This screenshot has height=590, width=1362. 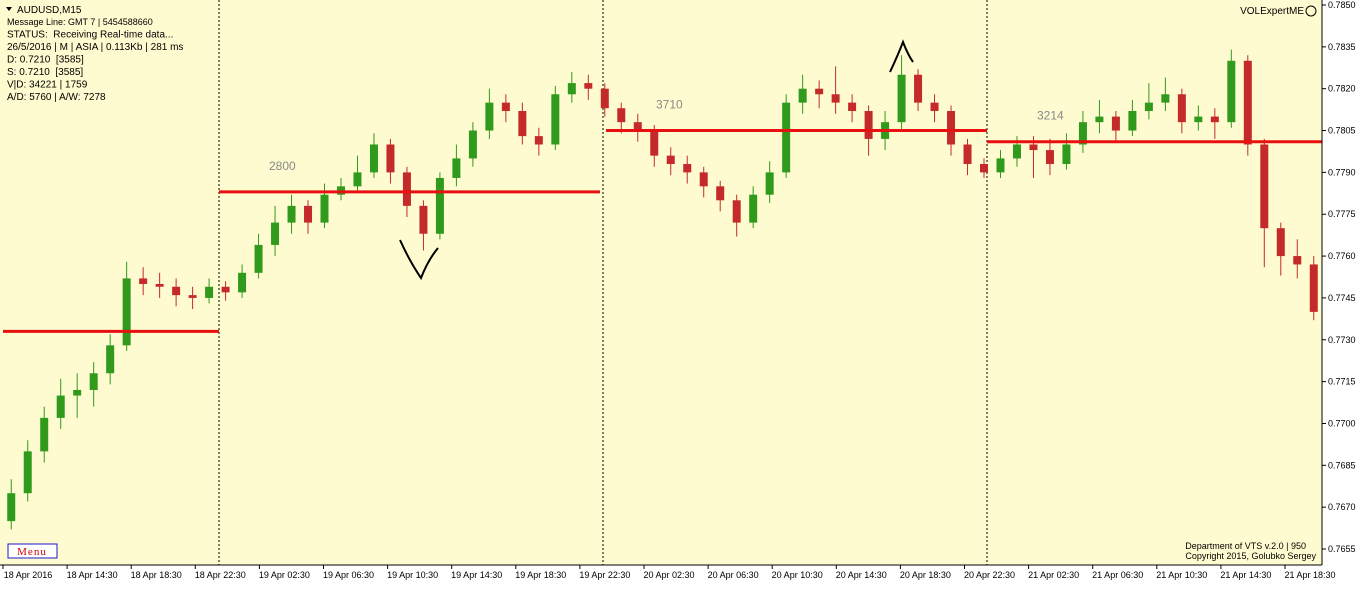 I want to click on y-tick-label: 0.7700, so click(x=1342, y=423).